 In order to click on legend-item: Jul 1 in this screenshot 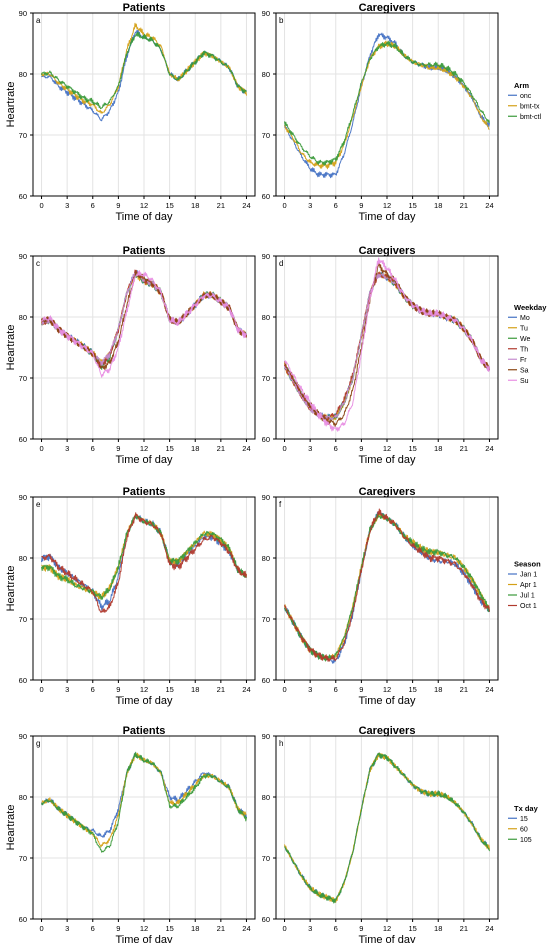, I will do `click(527, 596)`.